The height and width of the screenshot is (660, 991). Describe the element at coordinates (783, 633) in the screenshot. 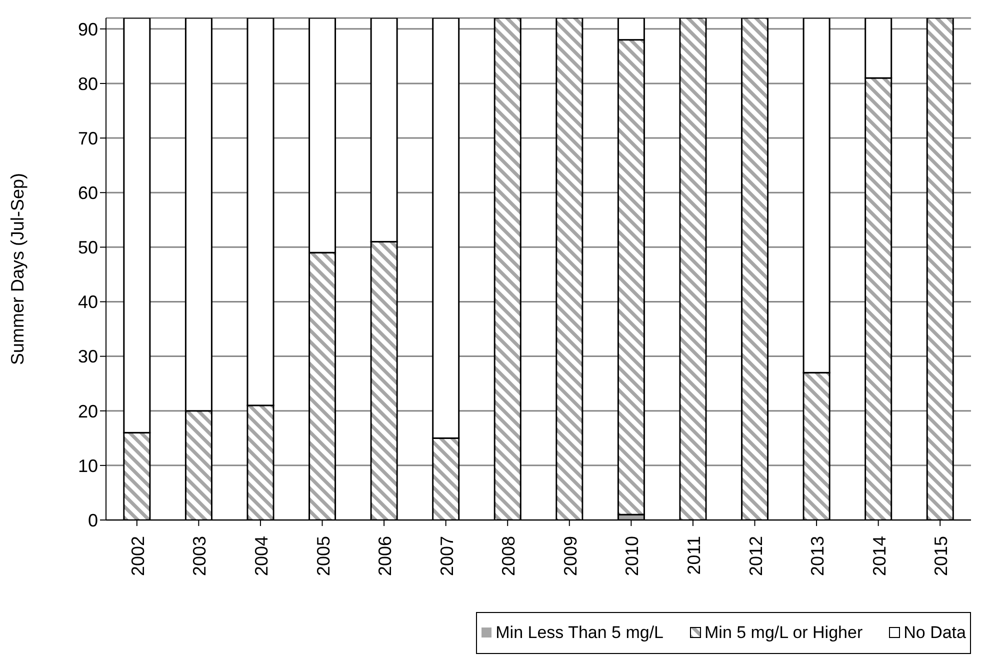

I see `legend-label: Min 5 mg/L or Higher` at that location.